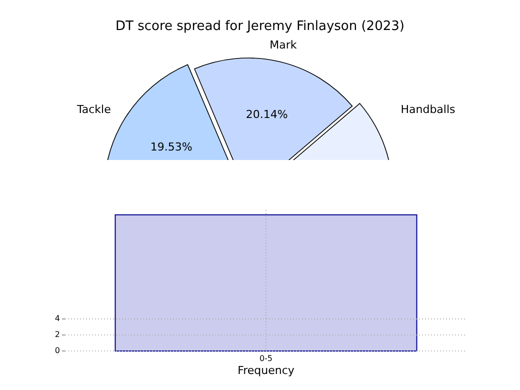  Describe the element at coordinates (57, 351) in the screenshot. I see `y-tick-label: 0` at that location.